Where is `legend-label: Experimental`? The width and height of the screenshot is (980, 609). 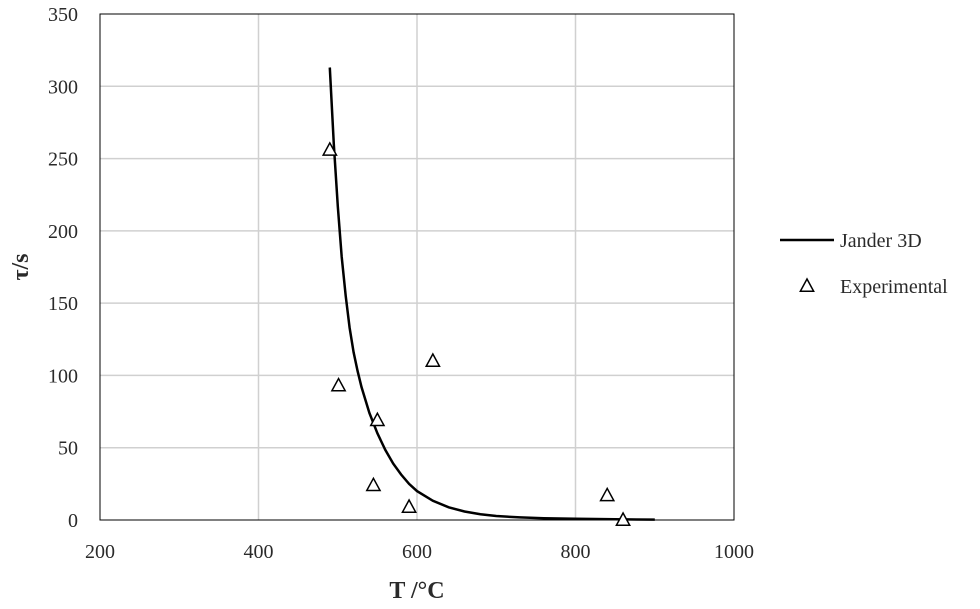
legend-label: Experimental is located at coordinates (894, 287).